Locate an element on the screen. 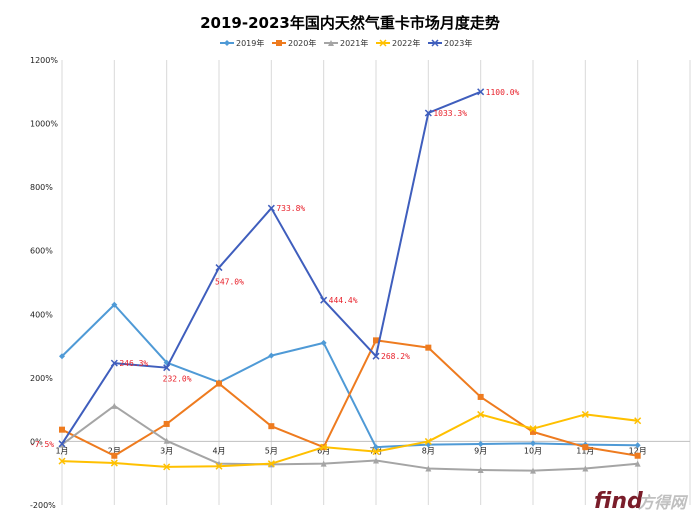 The image size is (700, 517). y-tick-label: 1000% is located at coordinates (44, 124).